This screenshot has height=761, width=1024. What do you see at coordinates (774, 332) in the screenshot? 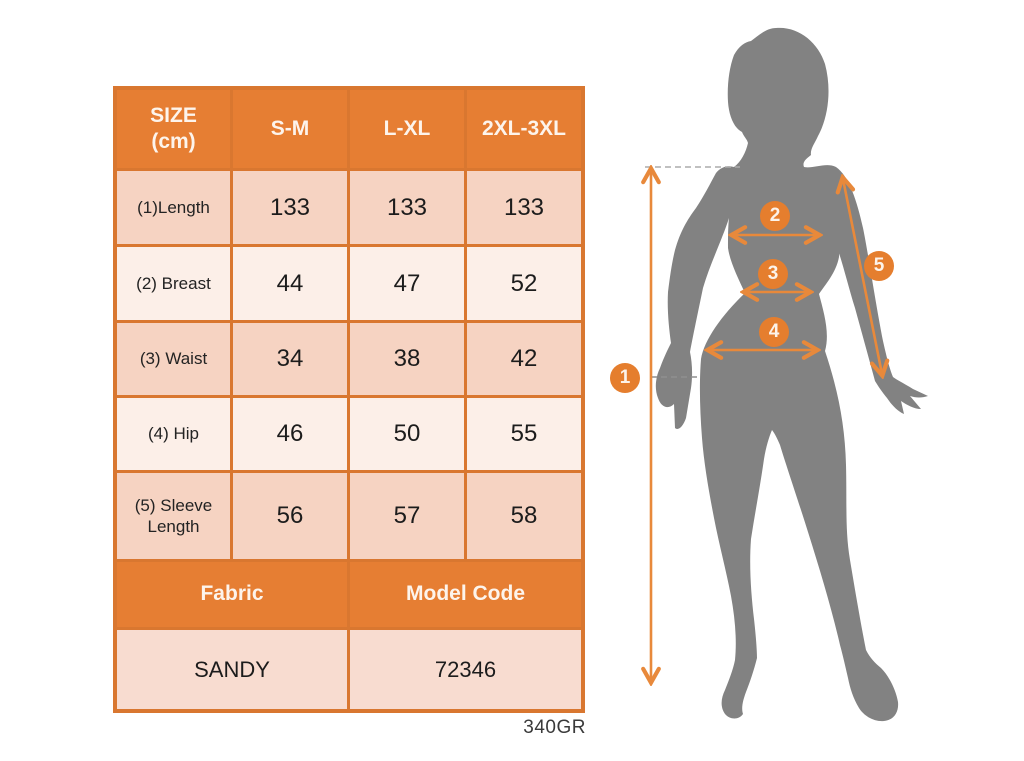
I see `measure-badge-4: 4` at bounding box center [774, 332].